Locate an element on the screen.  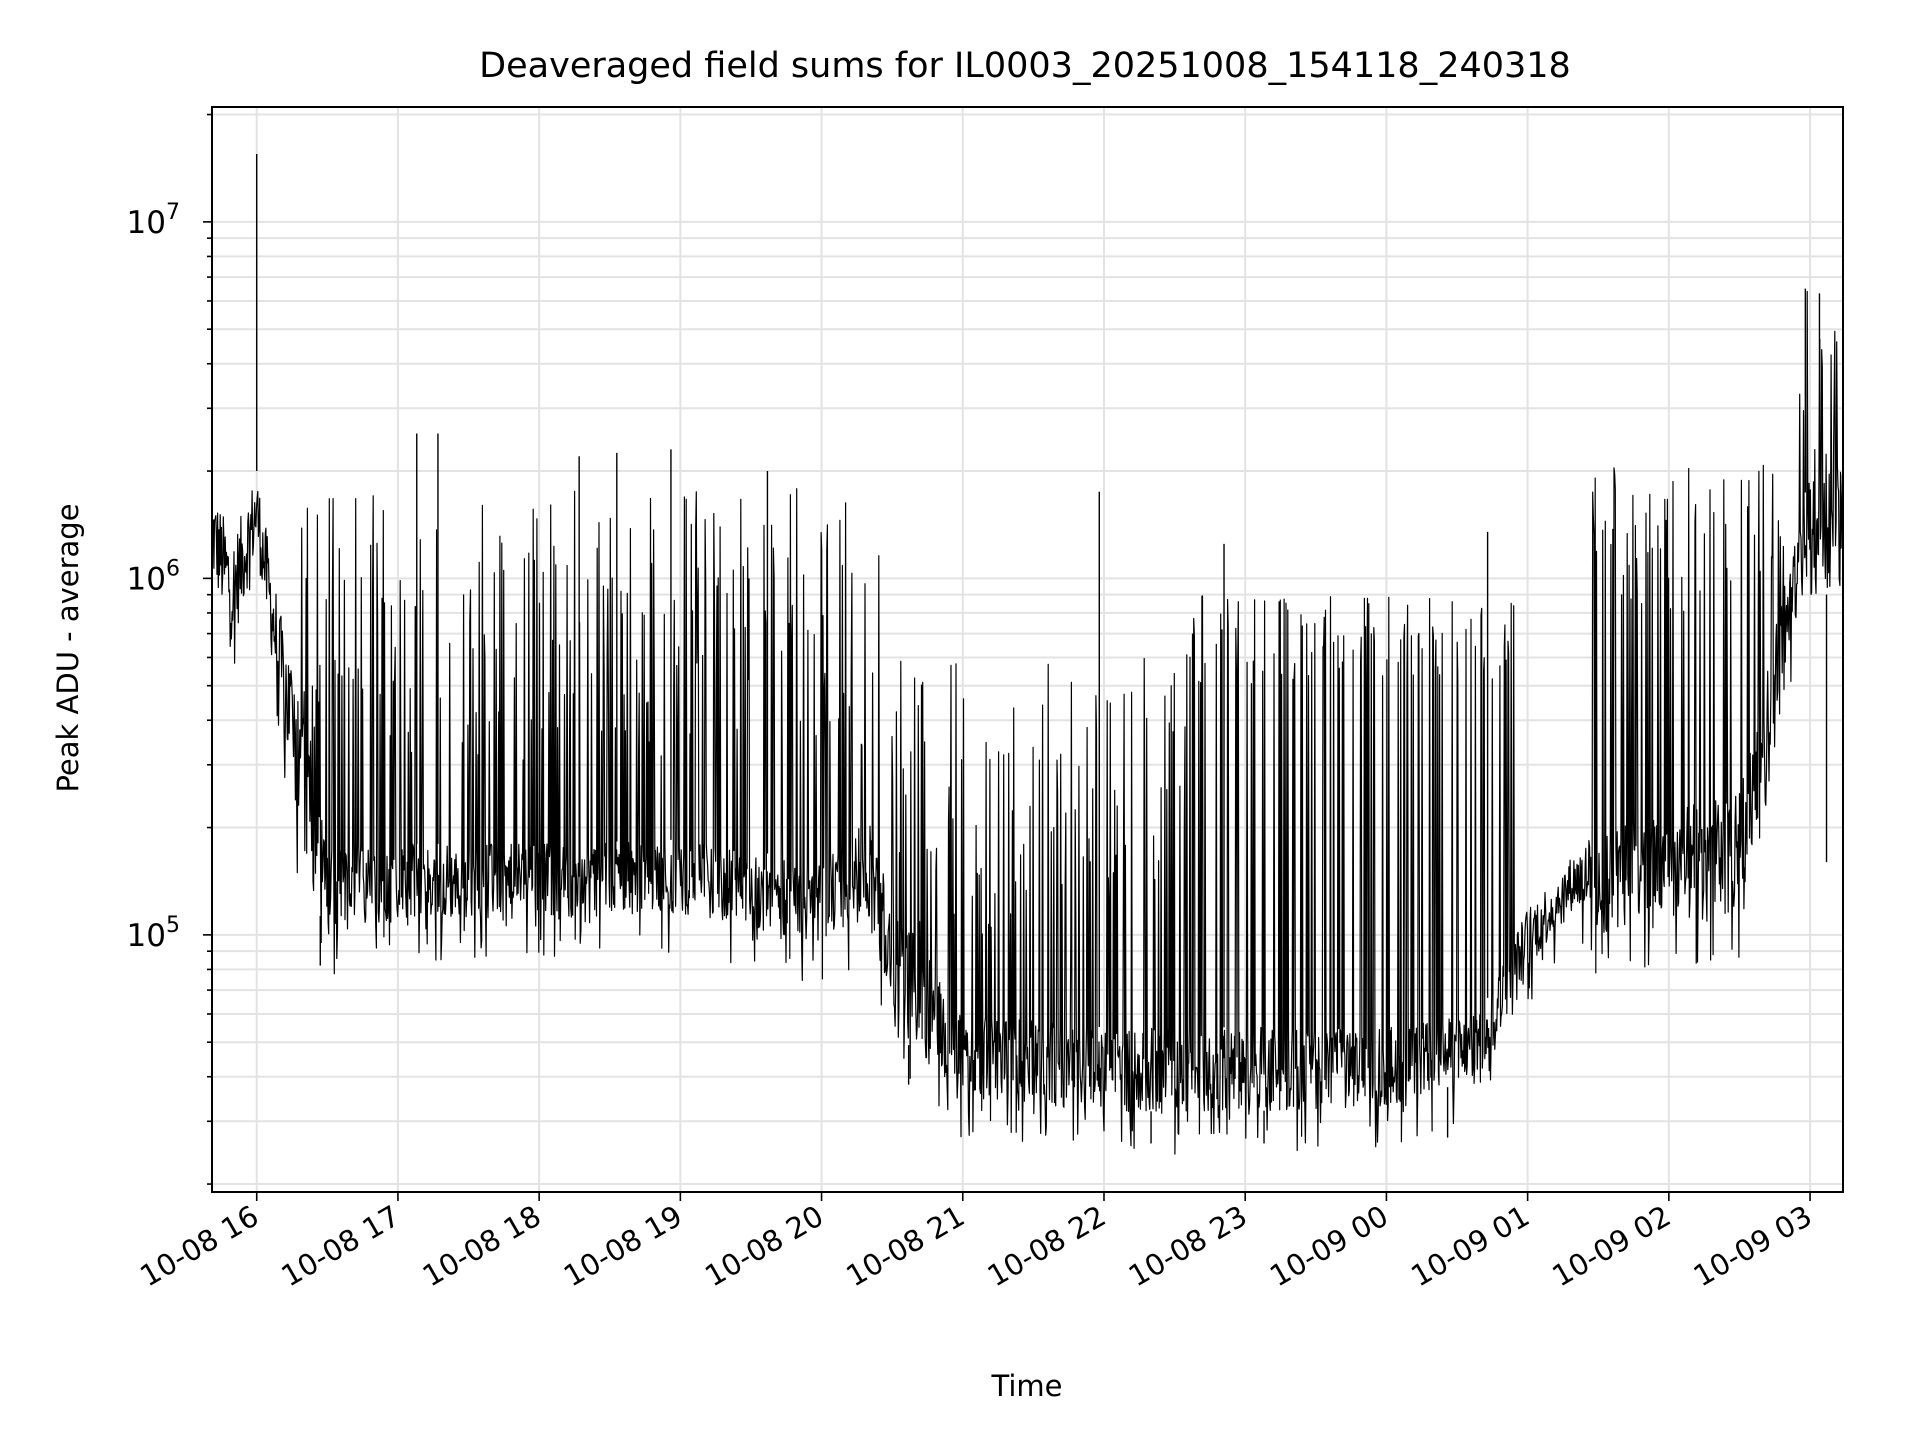
y-tick-label: 10⁶ is located at coordinates (153, 576).